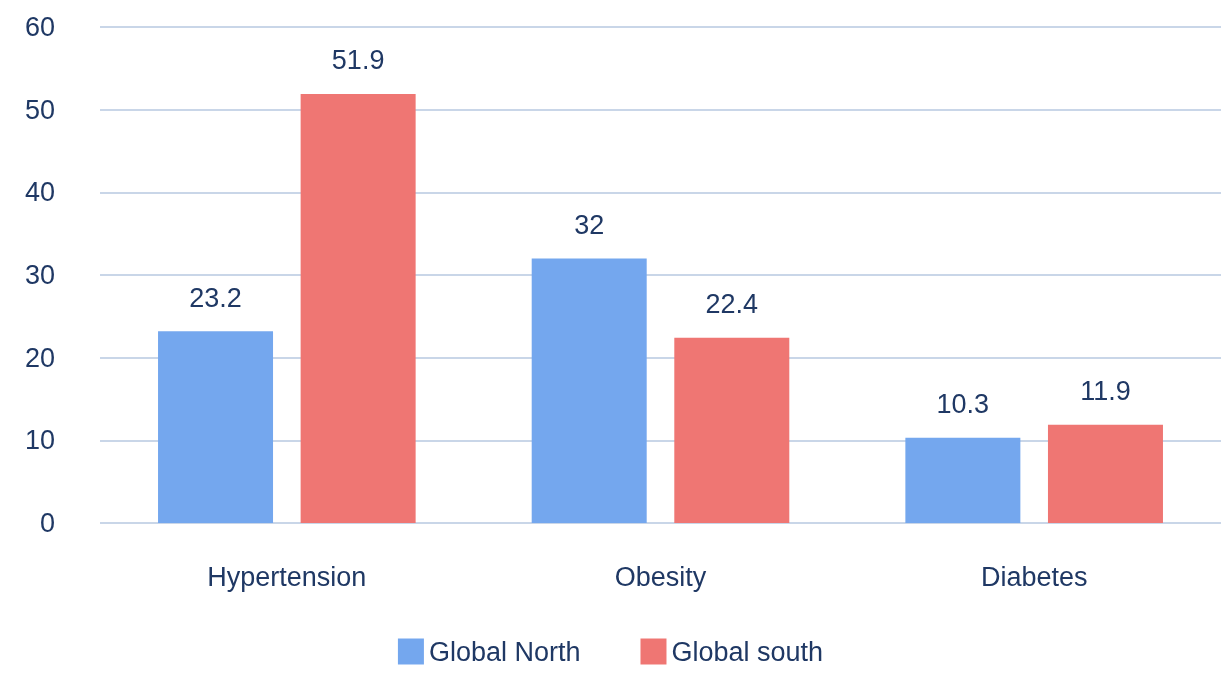 The height and width of the screenshot is (678, 1221). What do you see at coordinates (589, 224) in the screenshot?
I see `data-label: 32` at bounding box center [589, 224].